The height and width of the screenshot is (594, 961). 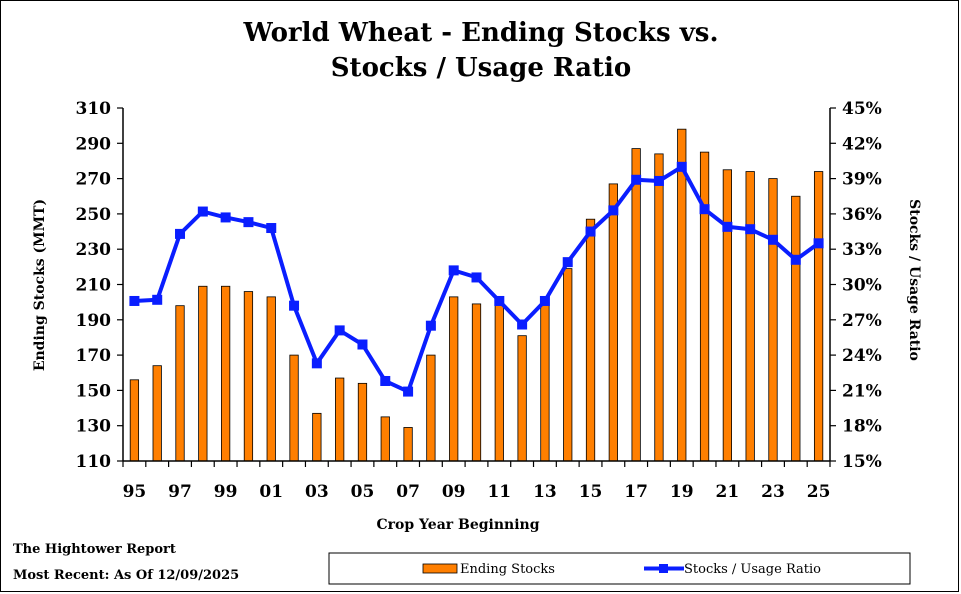 What do you see at coordinates (457, 525) in the screenshot?
I see `x-axis-title: Crop Year Beginning` at bounding box center [457, 525].